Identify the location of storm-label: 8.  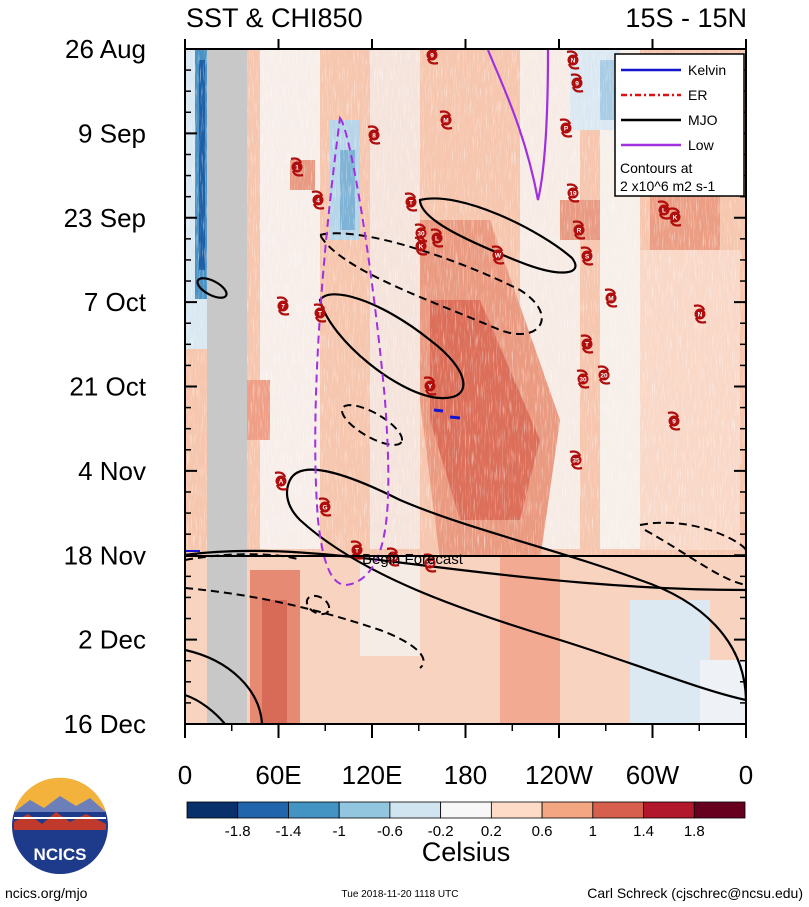
(374, 136).